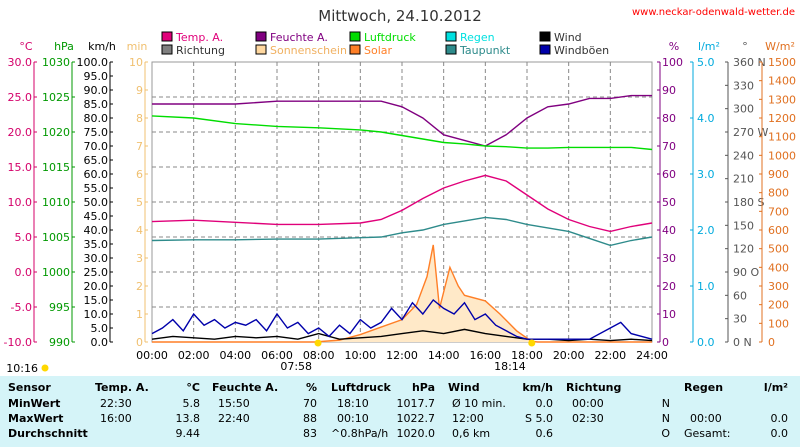 The image size is (800, 447). Describe the element at coordinates (743, 155) in the screenshot. I see `axis-tick-label: 240` at that location.